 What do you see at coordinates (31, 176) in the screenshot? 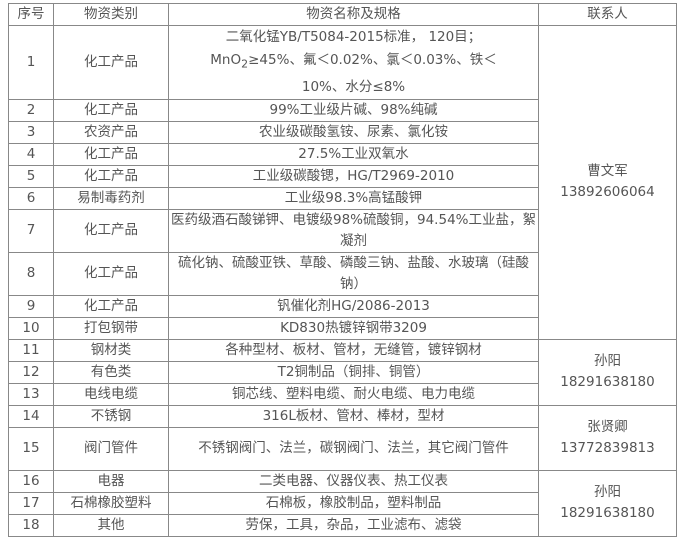
I see `row-no: 5` at bounding box center [31, 176].